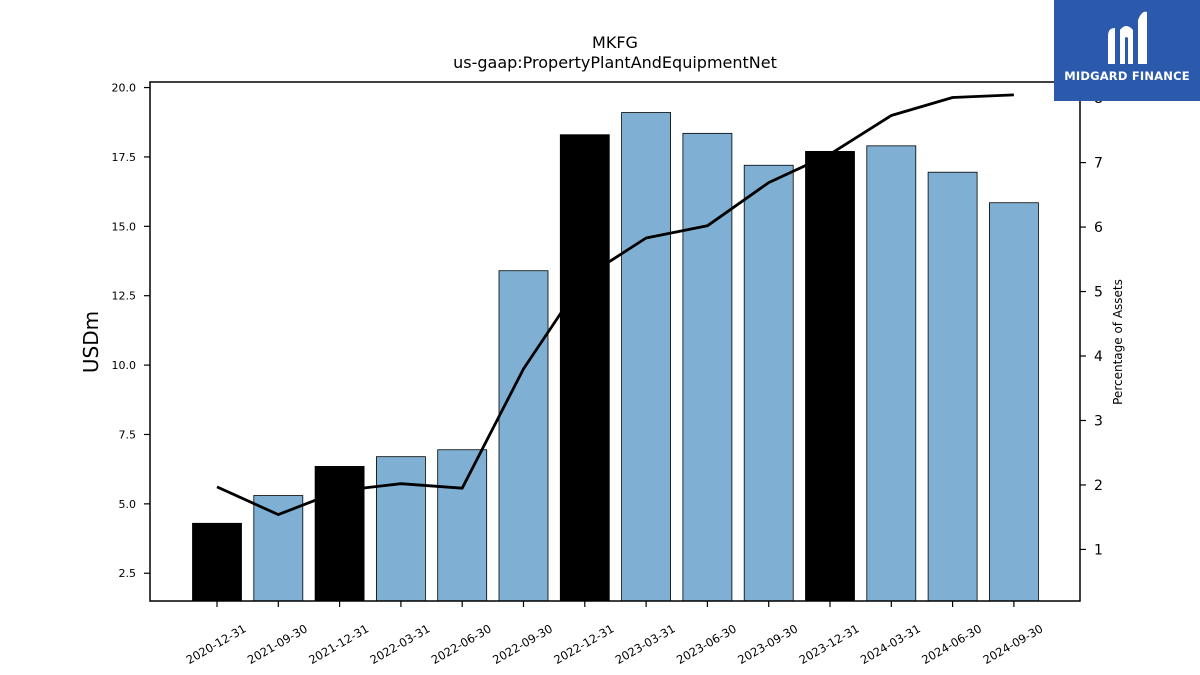 The width and height of the screenshot is (1200, 675). What do you see at coordinates (1118, 342) in the screenshot?
I see `y2-axis-label: Percentage of Assets` at bounding box center [1118, 342].